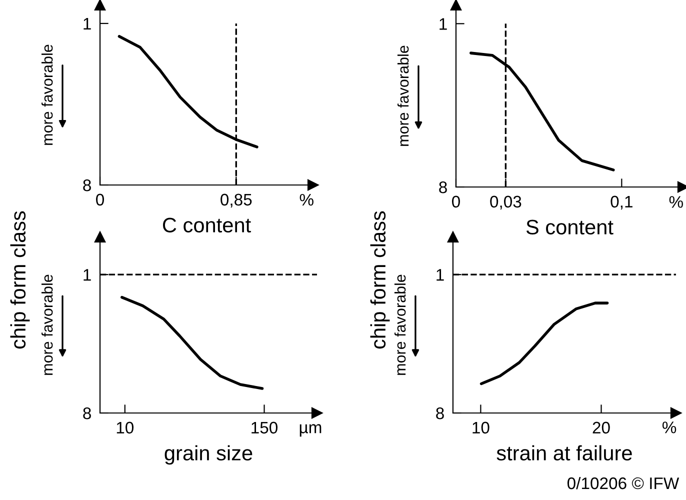  What do you see at coordinates (570, 227) in the screenshot?
I see `x-axis-title: S content` at bounding box center [570, 227].